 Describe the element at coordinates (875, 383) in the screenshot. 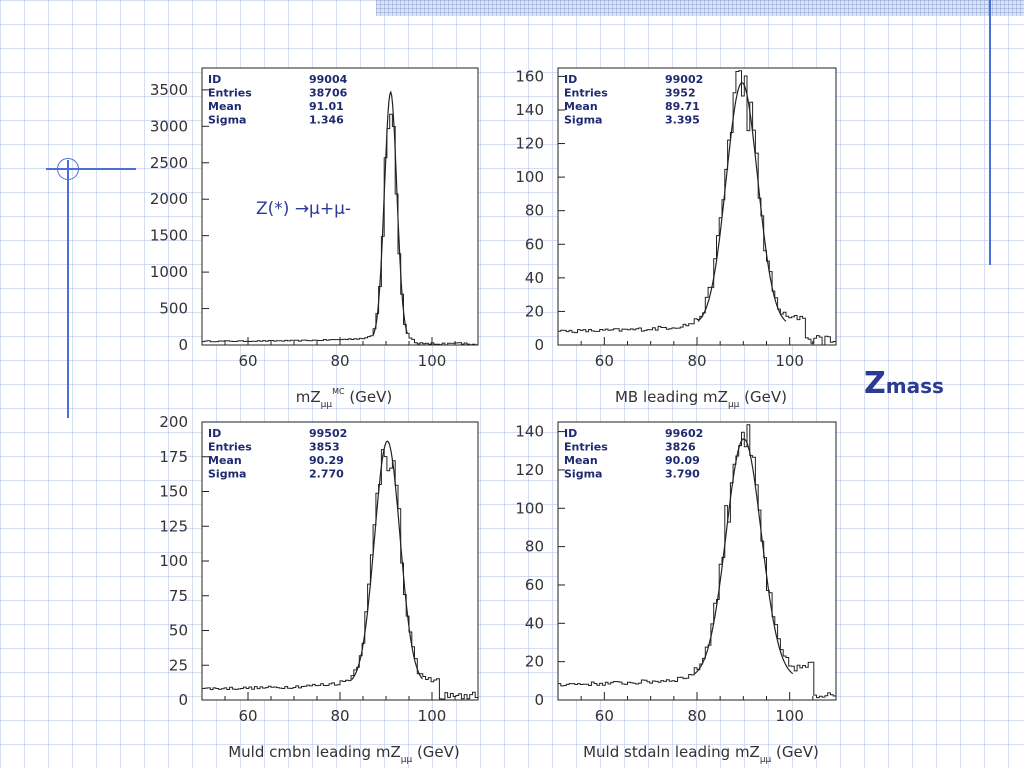

I see `z-mass-main: Z` at that location.